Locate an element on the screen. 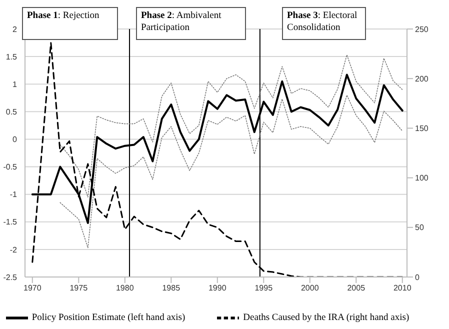 Image resolution: width=449 pixels, height=329 pixels. x-tick-label: 2010 is located at coordinates (402, 288).